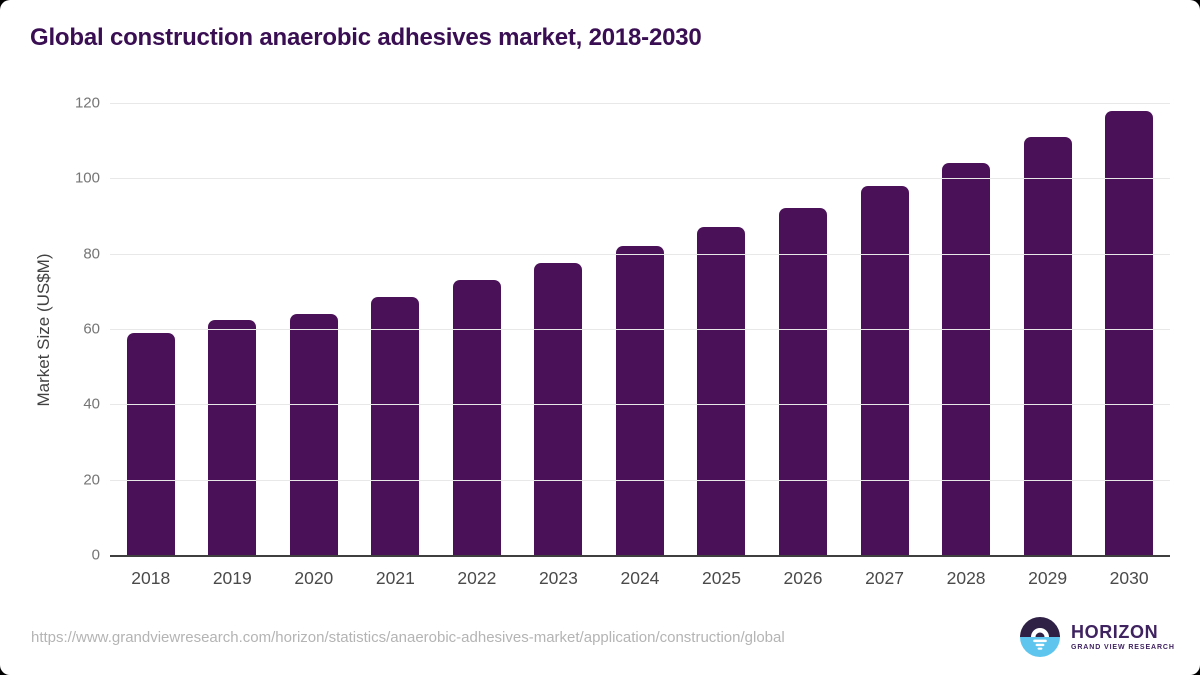 The width and height of the screenshot is (1200, 675). I want to click on y-tick-label-0: 0, so click(95, 555).